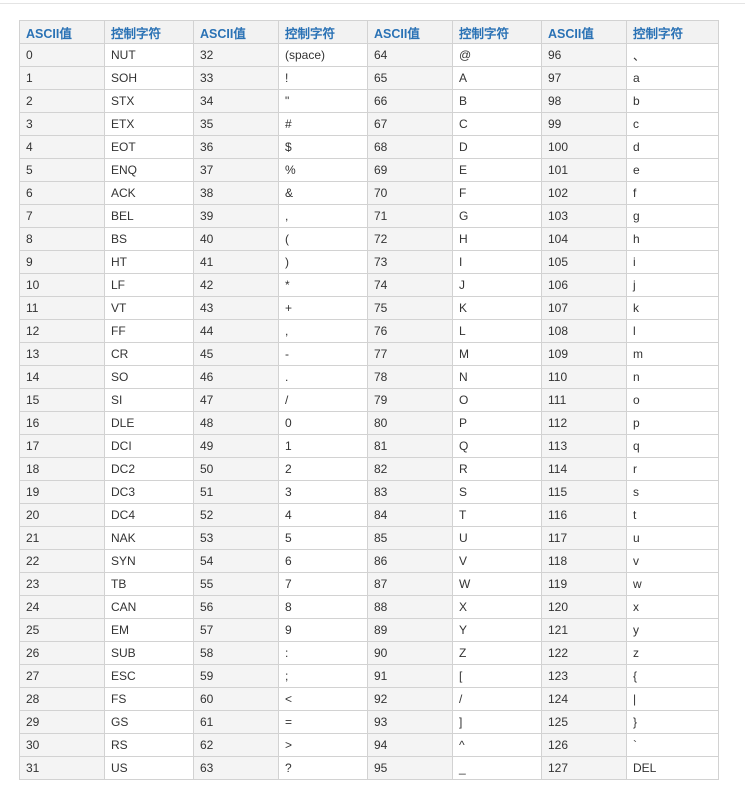  Describe the element at coordinates (497, 239) in the screenshot. I see `control-char-cell: H` at that location.